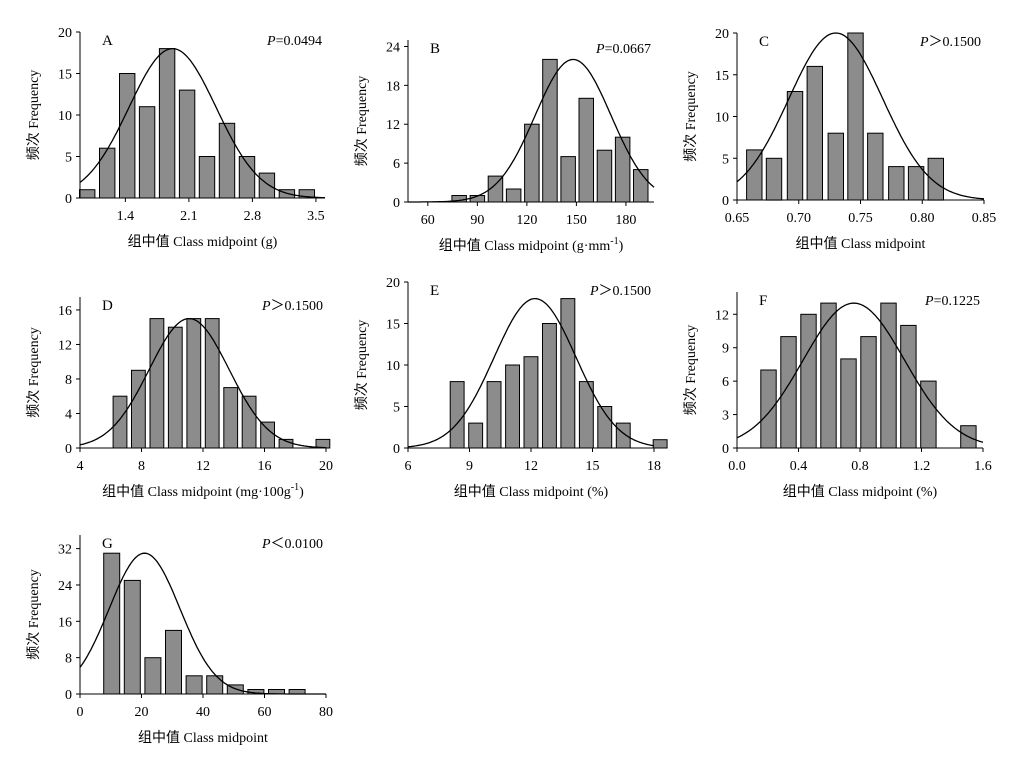 Image resolution: width=1017 pixels, height=780 pixels. What do you see at coordinates (435, 49) in the screenshot?
I see `panel-label-b: B` at bounding box center [435, 49].